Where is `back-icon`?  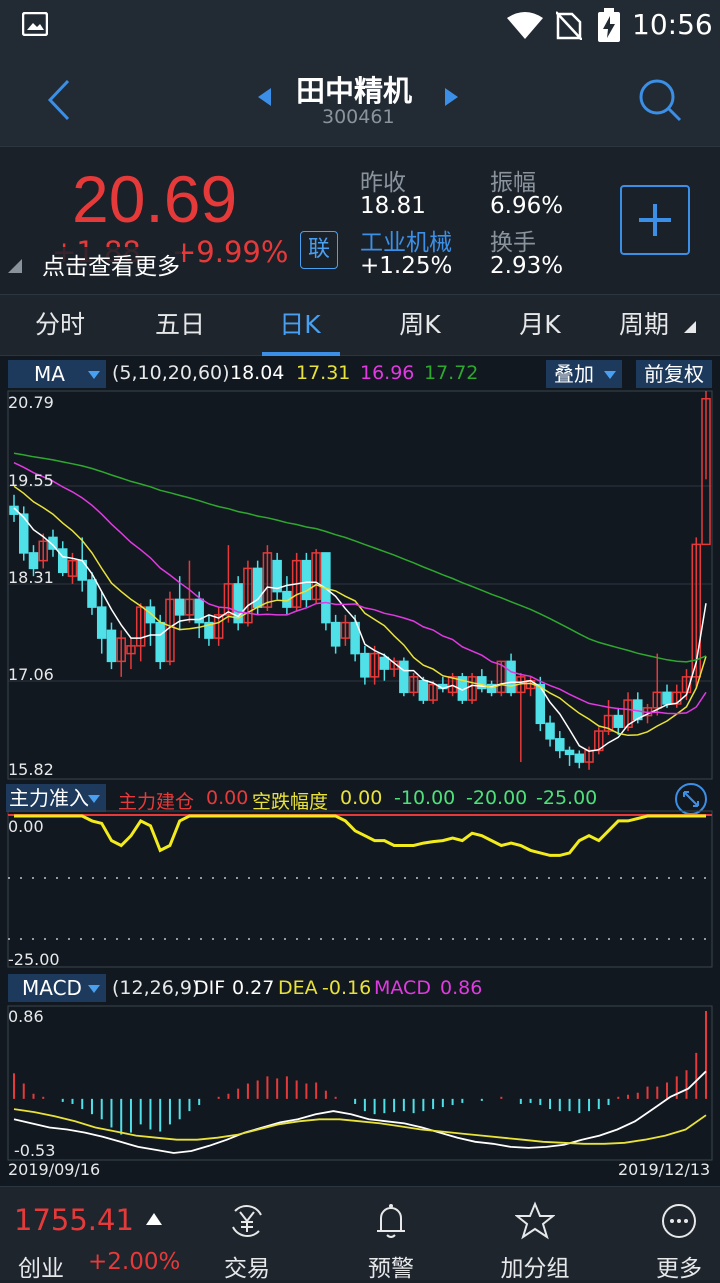
back-icon is located at coordinates (59, 100).